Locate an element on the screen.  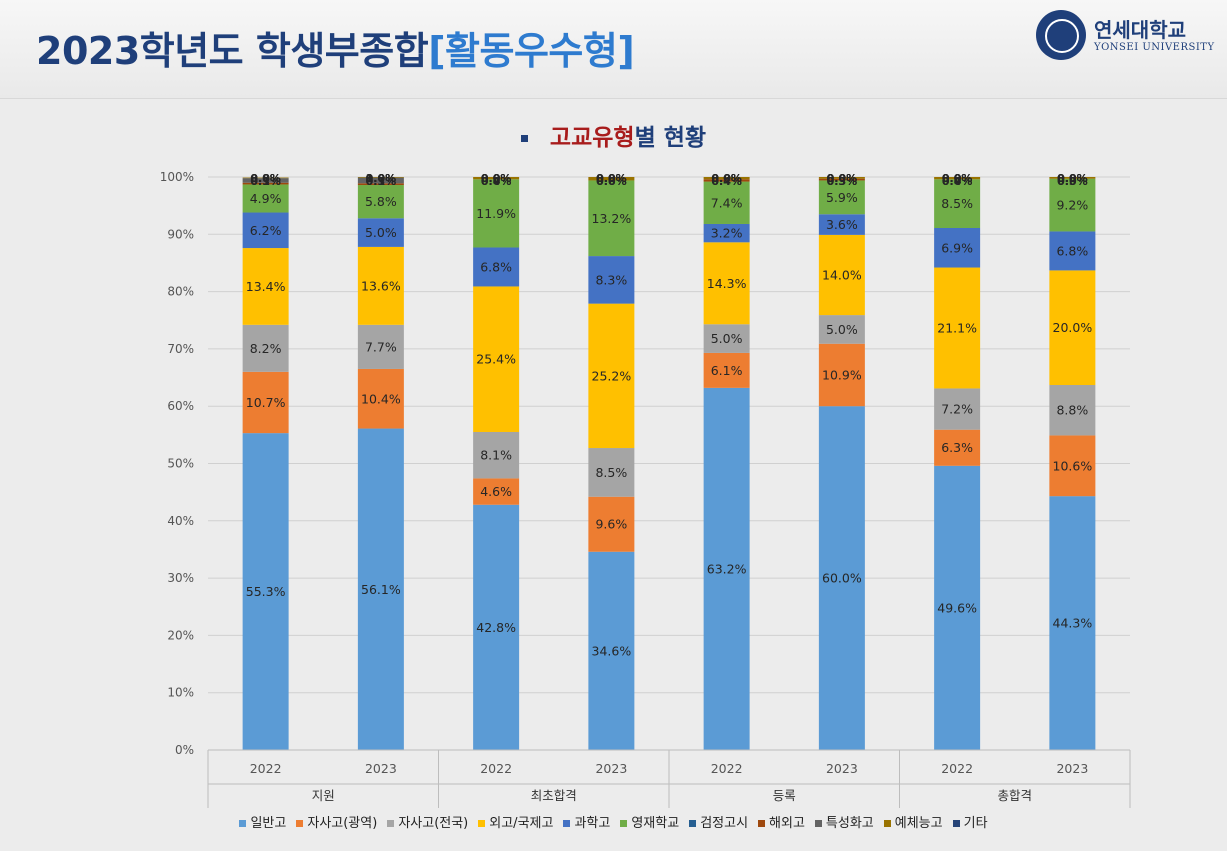
data-label: 0.3% is located at coordinates (1072, 181).